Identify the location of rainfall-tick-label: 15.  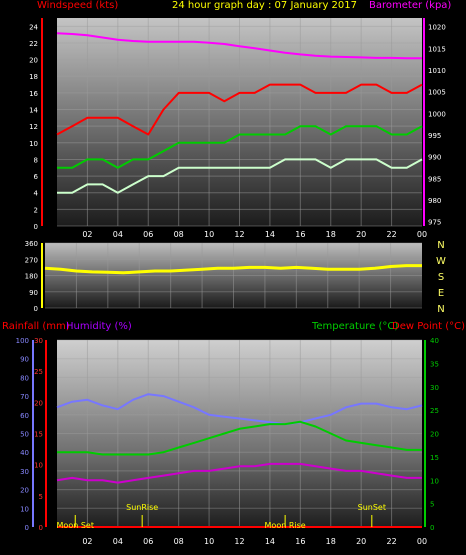
(38, 435).